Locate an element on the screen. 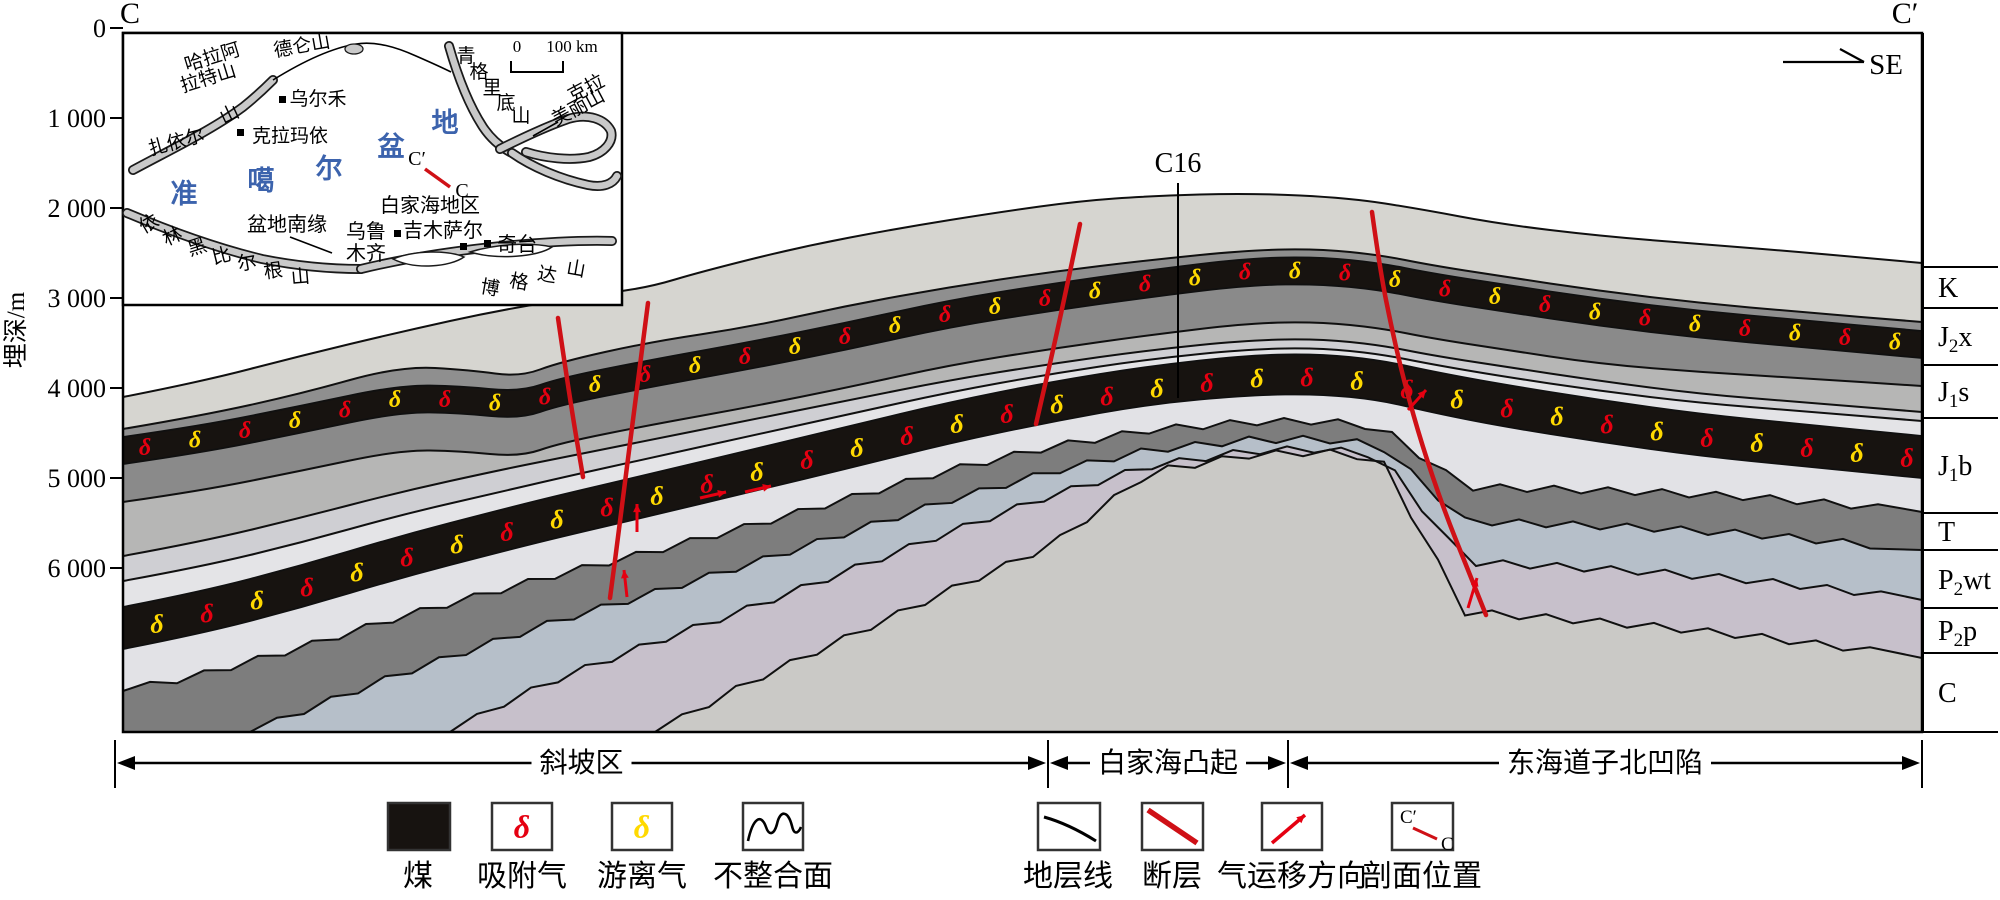 The width and height of the screenshot is (2000, 900). delun-ridge-blob is located at coordinates (354, 49).